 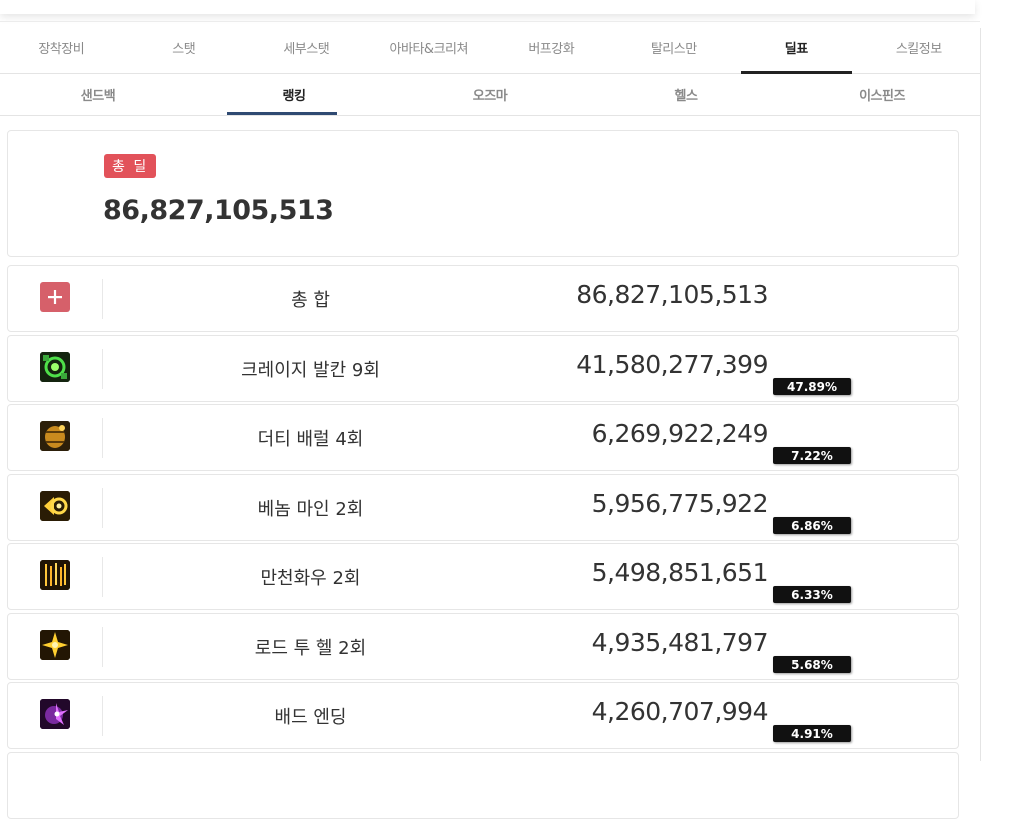 What do you see at coordinates (483, 368) in the screenshot?
I see `skill-row: 크레이지 발칸 9회 41,580,277,399 47.89%` at bounding box center [483, 368].